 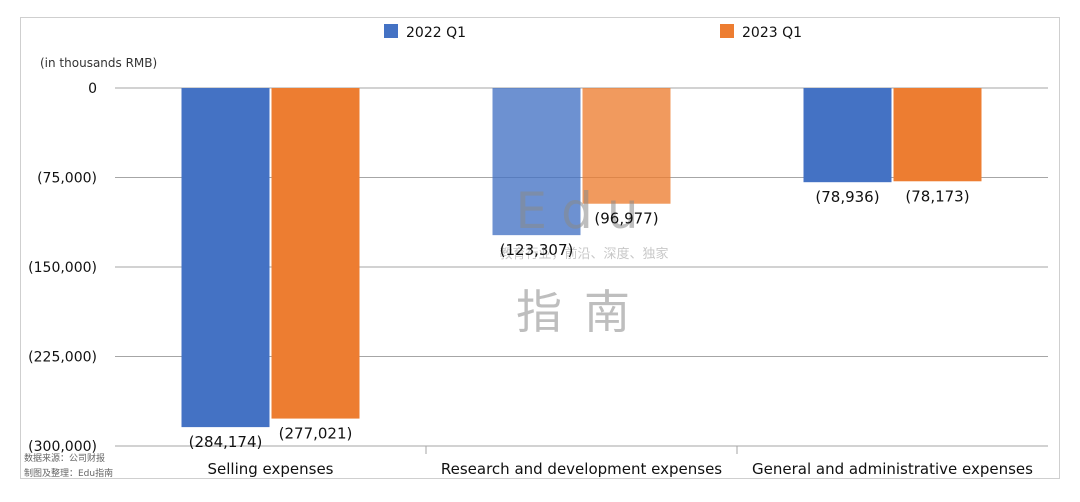 I want to click on credit-footnote: 制图及整理：Edu指南, so click(x=68, y=473).